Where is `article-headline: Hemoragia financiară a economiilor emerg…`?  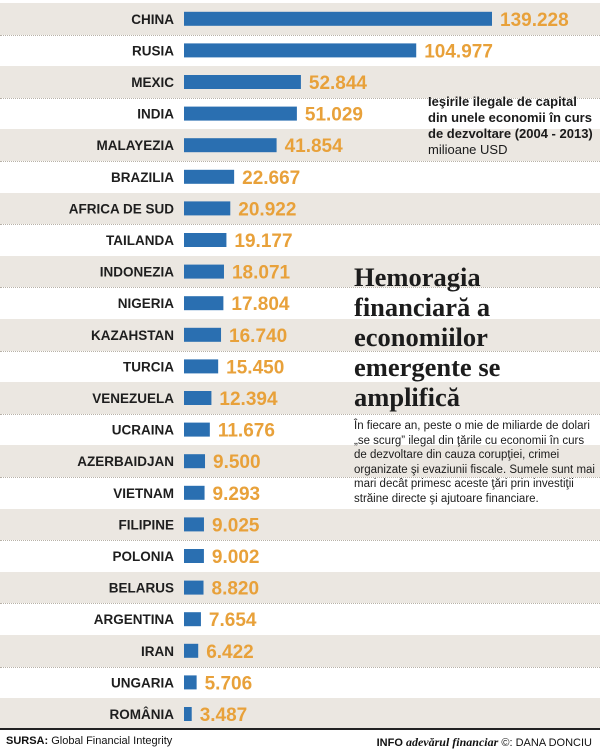
article-headline: Hemoragia financiară a economiilor emerg… is located at coordinates (427, 337).